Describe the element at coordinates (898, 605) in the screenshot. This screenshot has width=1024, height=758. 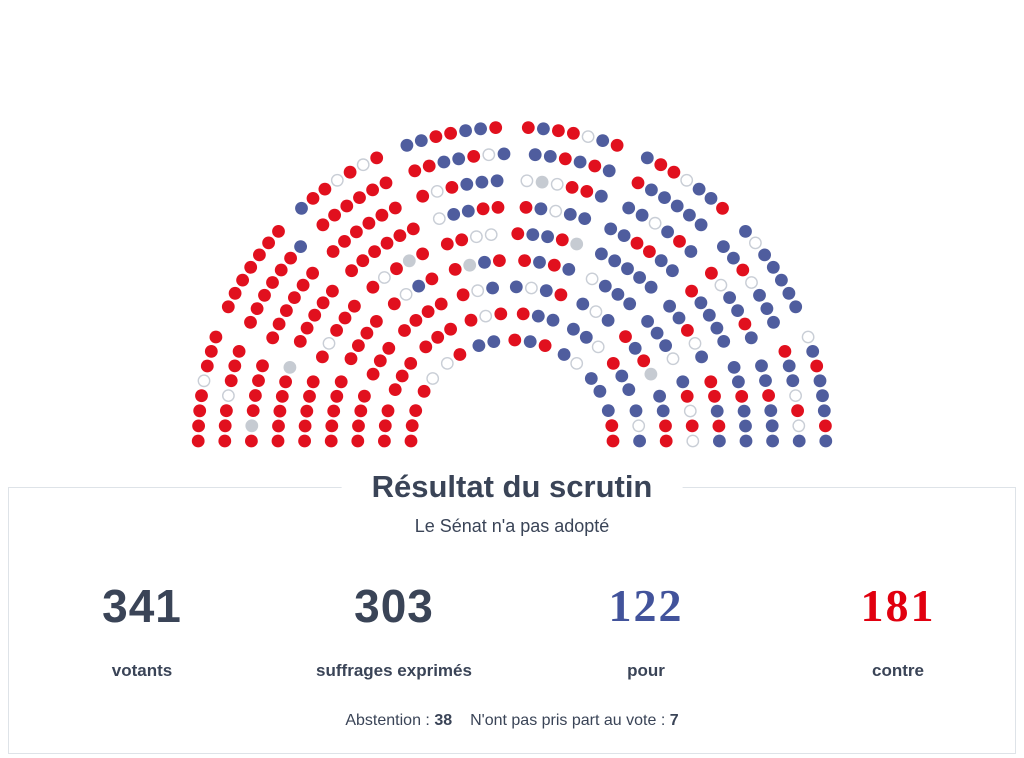
I see `stat-contre-value: 181` at that location.